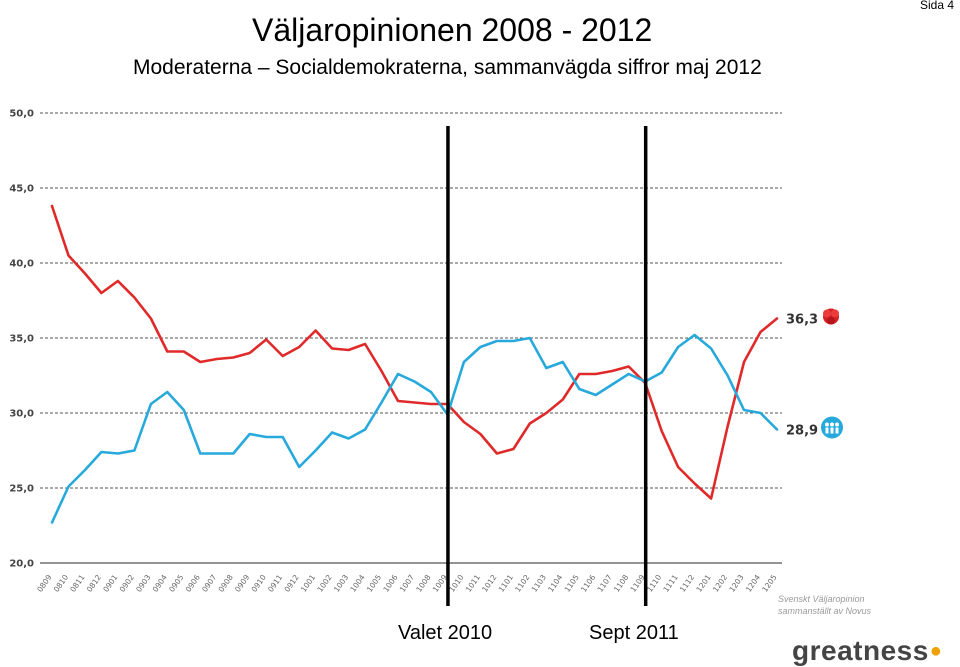 The height and width of the screenshot is (667, 960). I want to click on x-tick-label: 0907, so click(209, 583).